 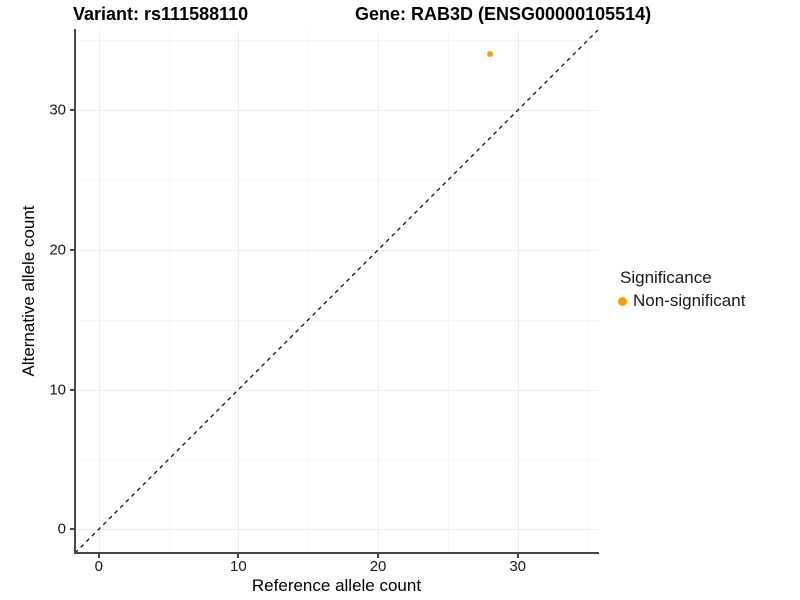 What do you see at coordinates (57, 110) in the screenshot?
I see `y-tick-label-30: 30` at bounding box center [57, 110].